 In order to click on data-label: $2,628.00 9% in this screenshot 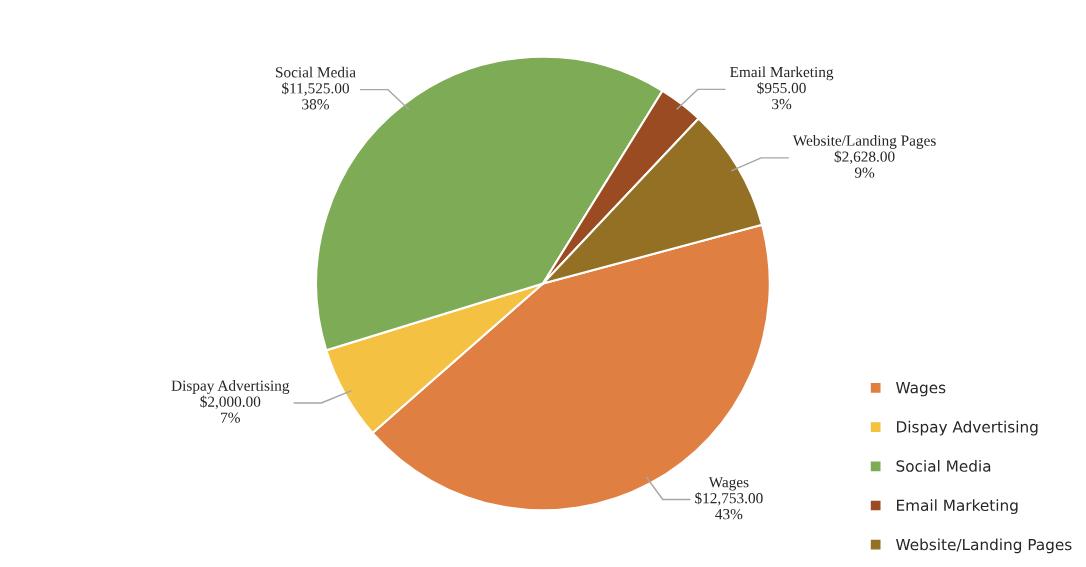, I will do `click(864, 164)`.